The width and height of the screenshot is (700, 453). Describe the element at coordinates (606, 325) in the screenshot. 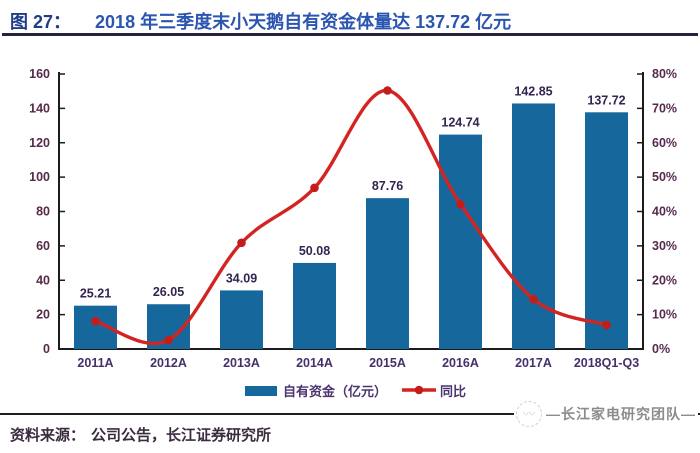

I see `yoy-marker-2018Q1-Q3` at that location.